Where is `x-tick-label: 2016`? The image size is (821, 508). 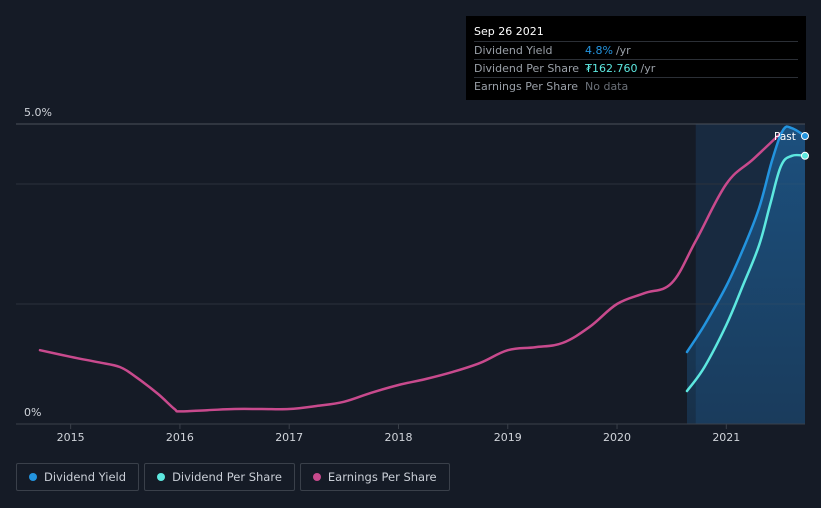
x-tick-label: 2016 is located at coordinates (180, 437).